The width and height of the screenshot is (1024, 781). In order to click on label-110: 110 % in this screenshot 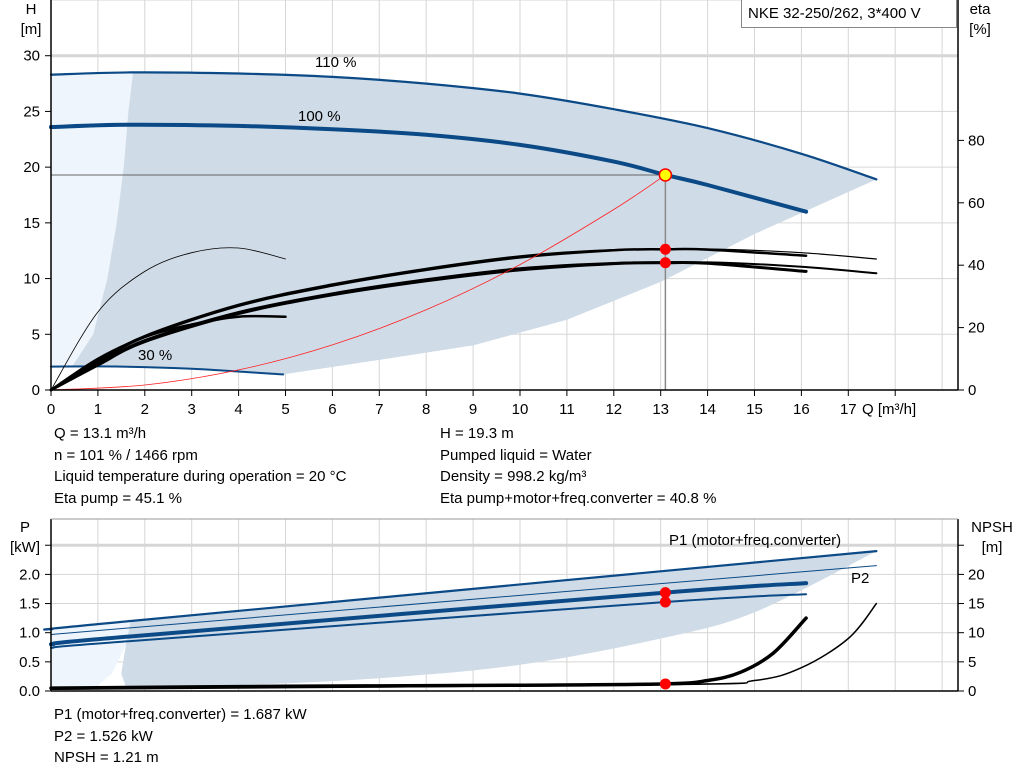, I will do `click(335, 62)`.